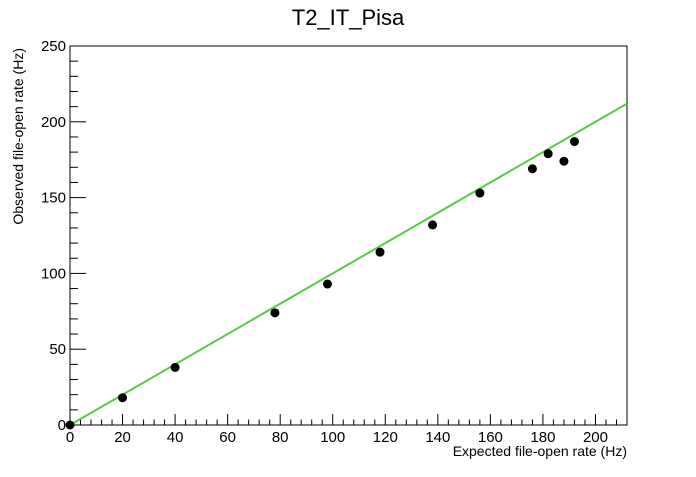  I want to click on chart-title: T2_IT_Pisa, so click(348, 17).